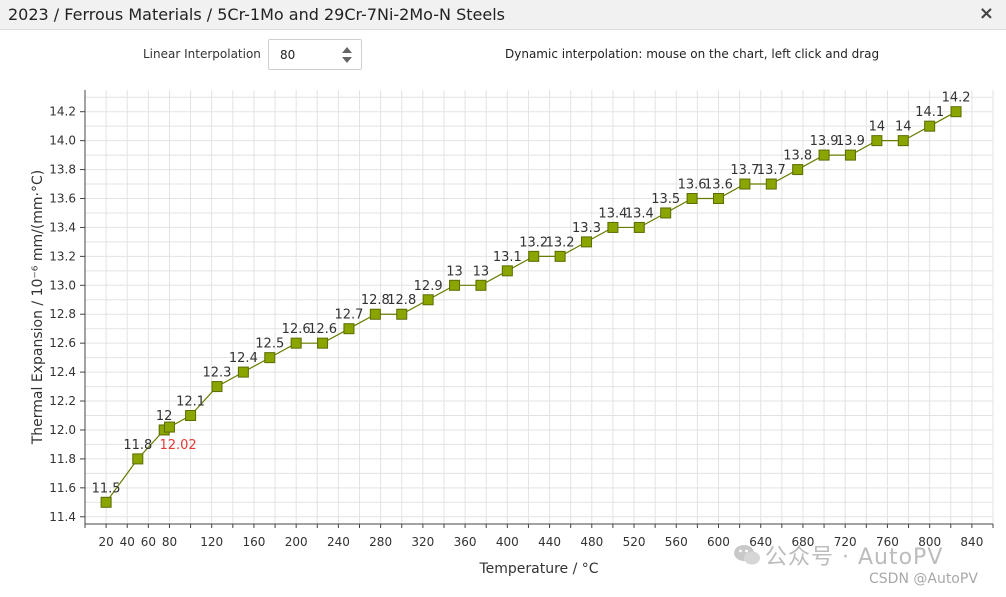 The image size is (1006, 597). What do you see at coordinates (347, 55) in the screenshot?
I see `interpolation-spinner` at bounding box center [347, 55].